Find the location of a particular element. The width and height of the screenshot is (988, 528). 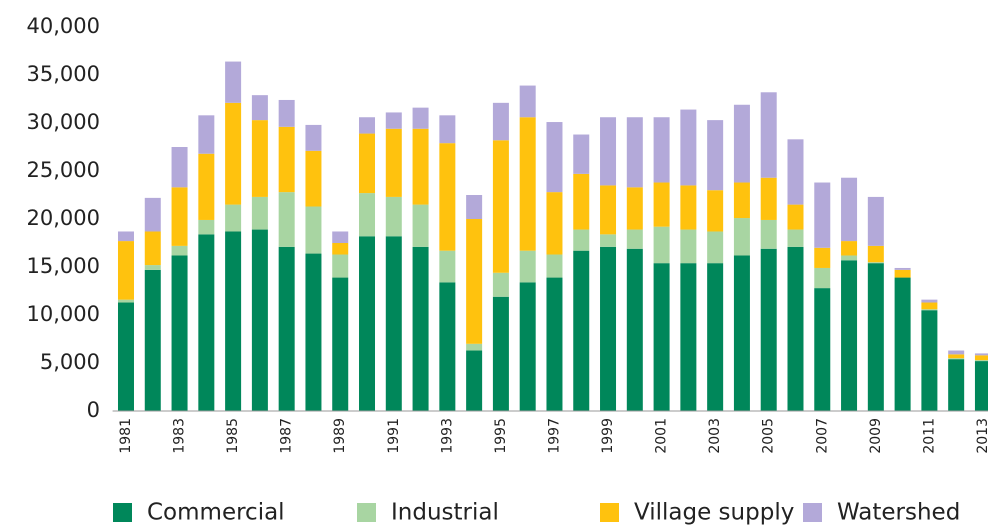

x-tick-label: 1997 is located at coordinates (554, 436).